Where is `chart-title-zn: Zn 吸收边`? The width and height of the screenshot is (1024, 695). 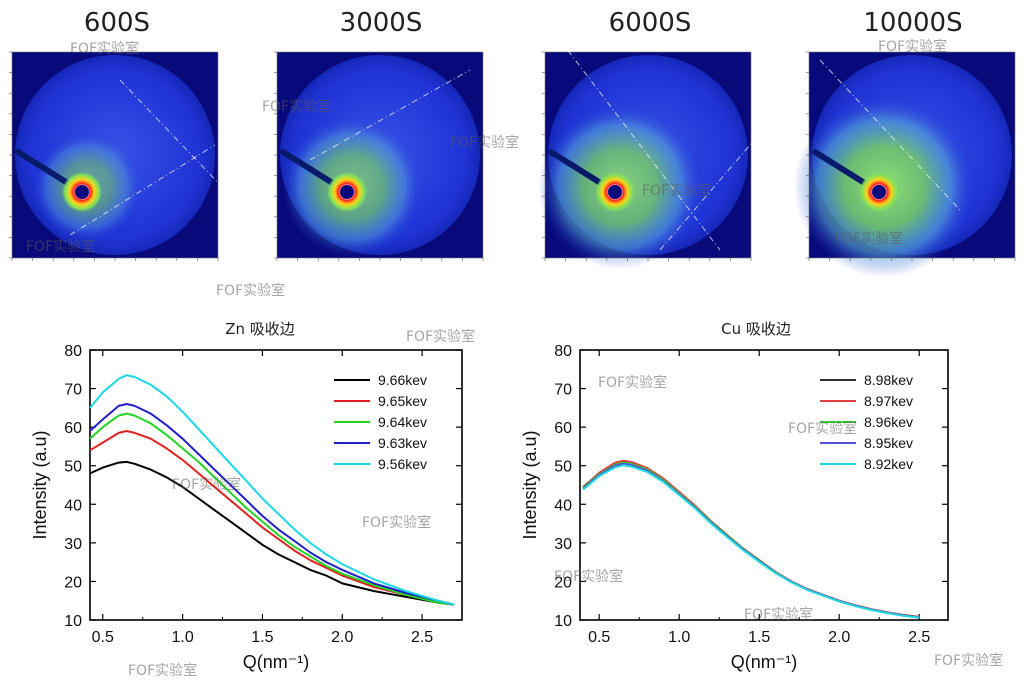
chart-title-zn: Zn 吸收边 is located at coordinates (260, 329).